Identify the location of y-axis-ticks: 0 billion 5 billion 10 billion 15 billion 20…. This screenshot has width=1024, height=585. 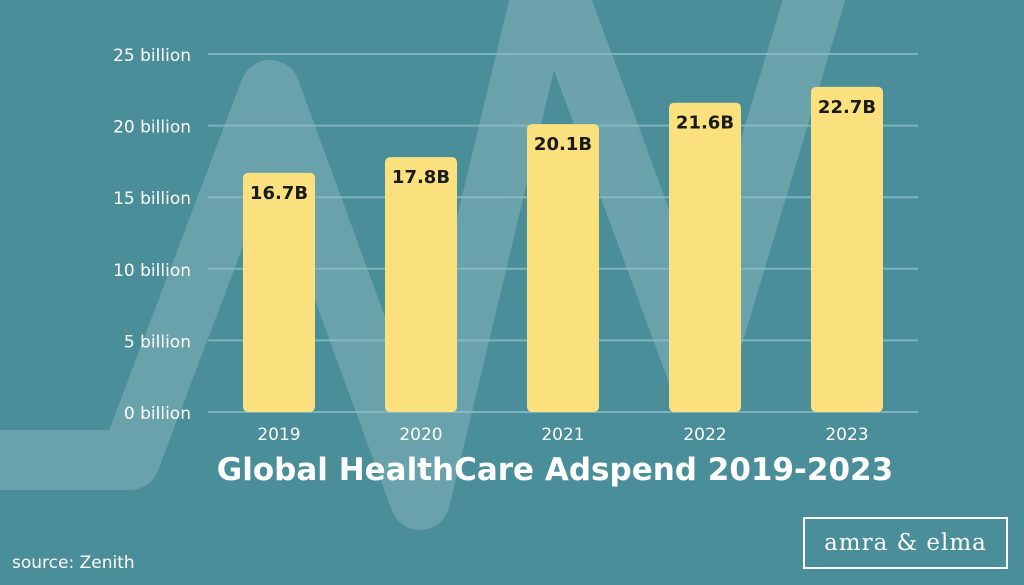
(152, 235).